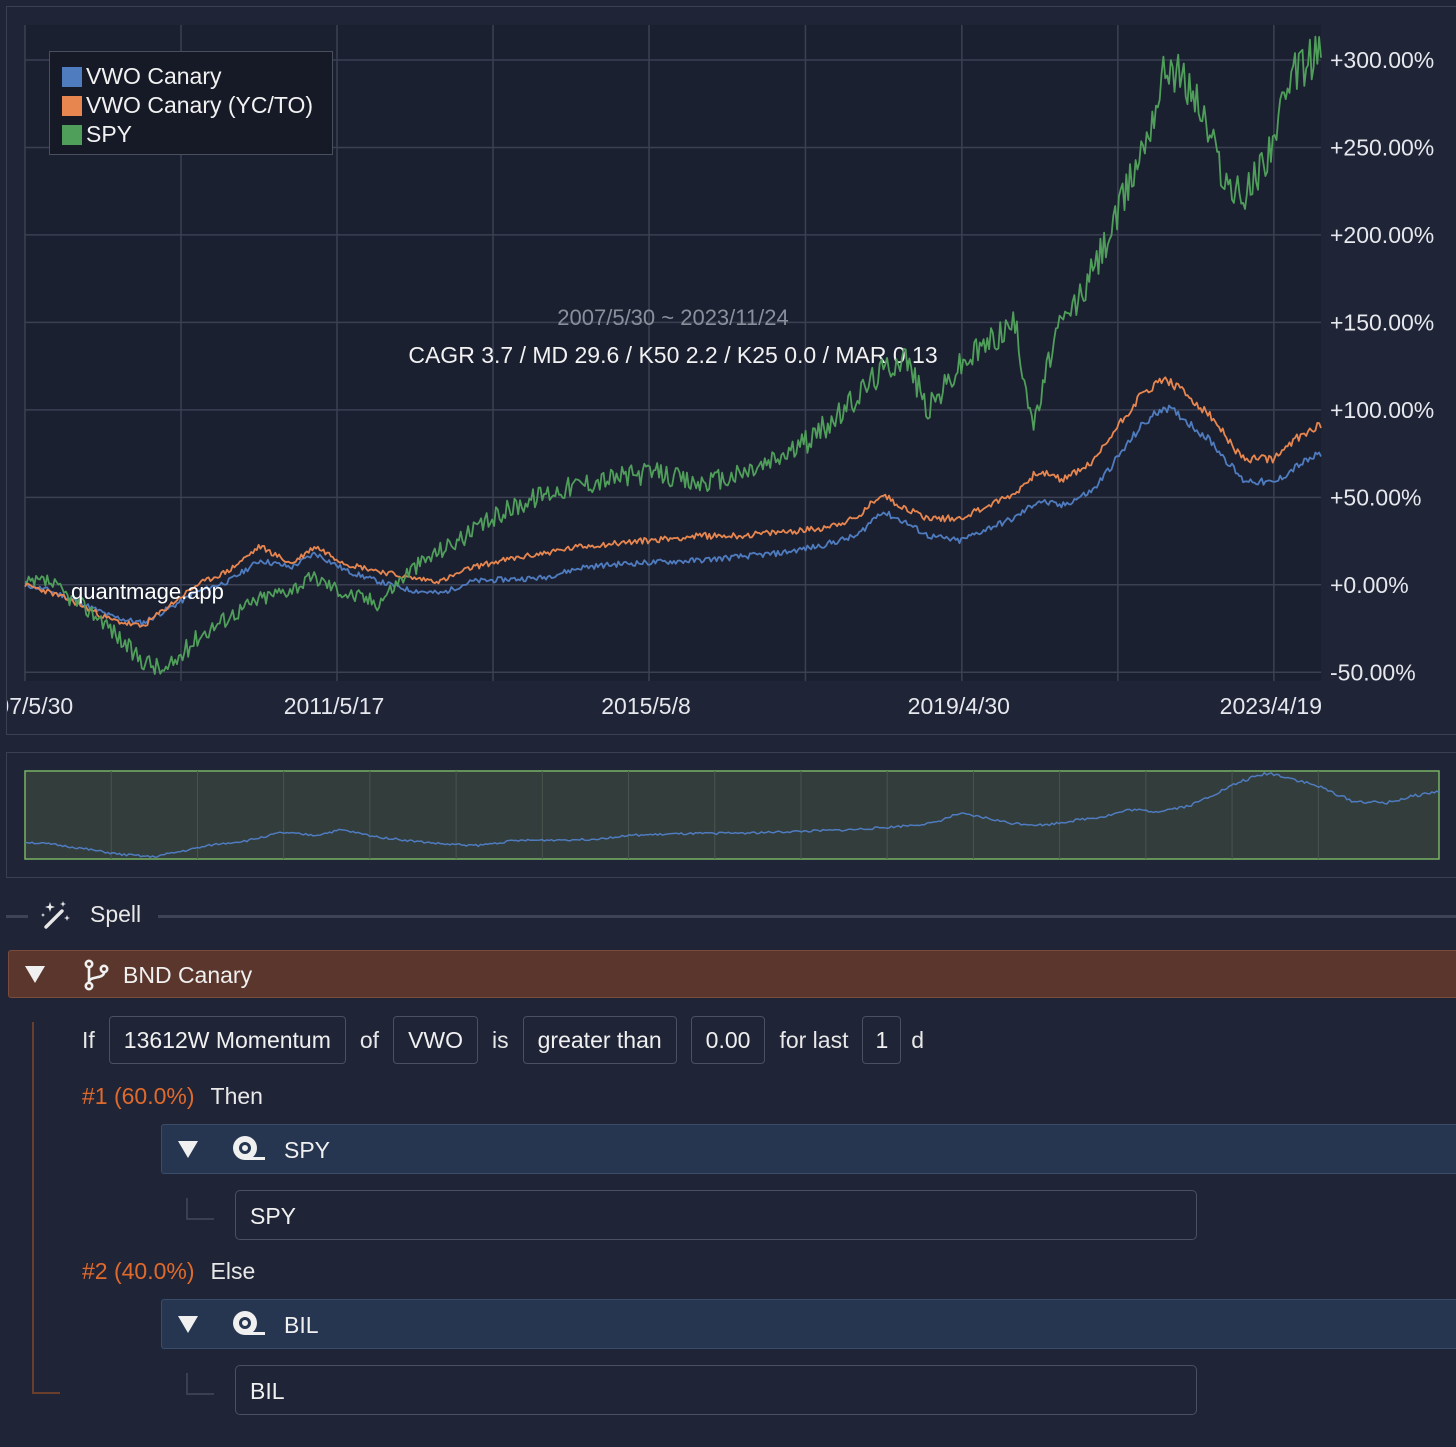 The width and height of the screenshot is (1456, 1447). I want to click on x-tick-label: 2011/5/17, so click(334, 706).